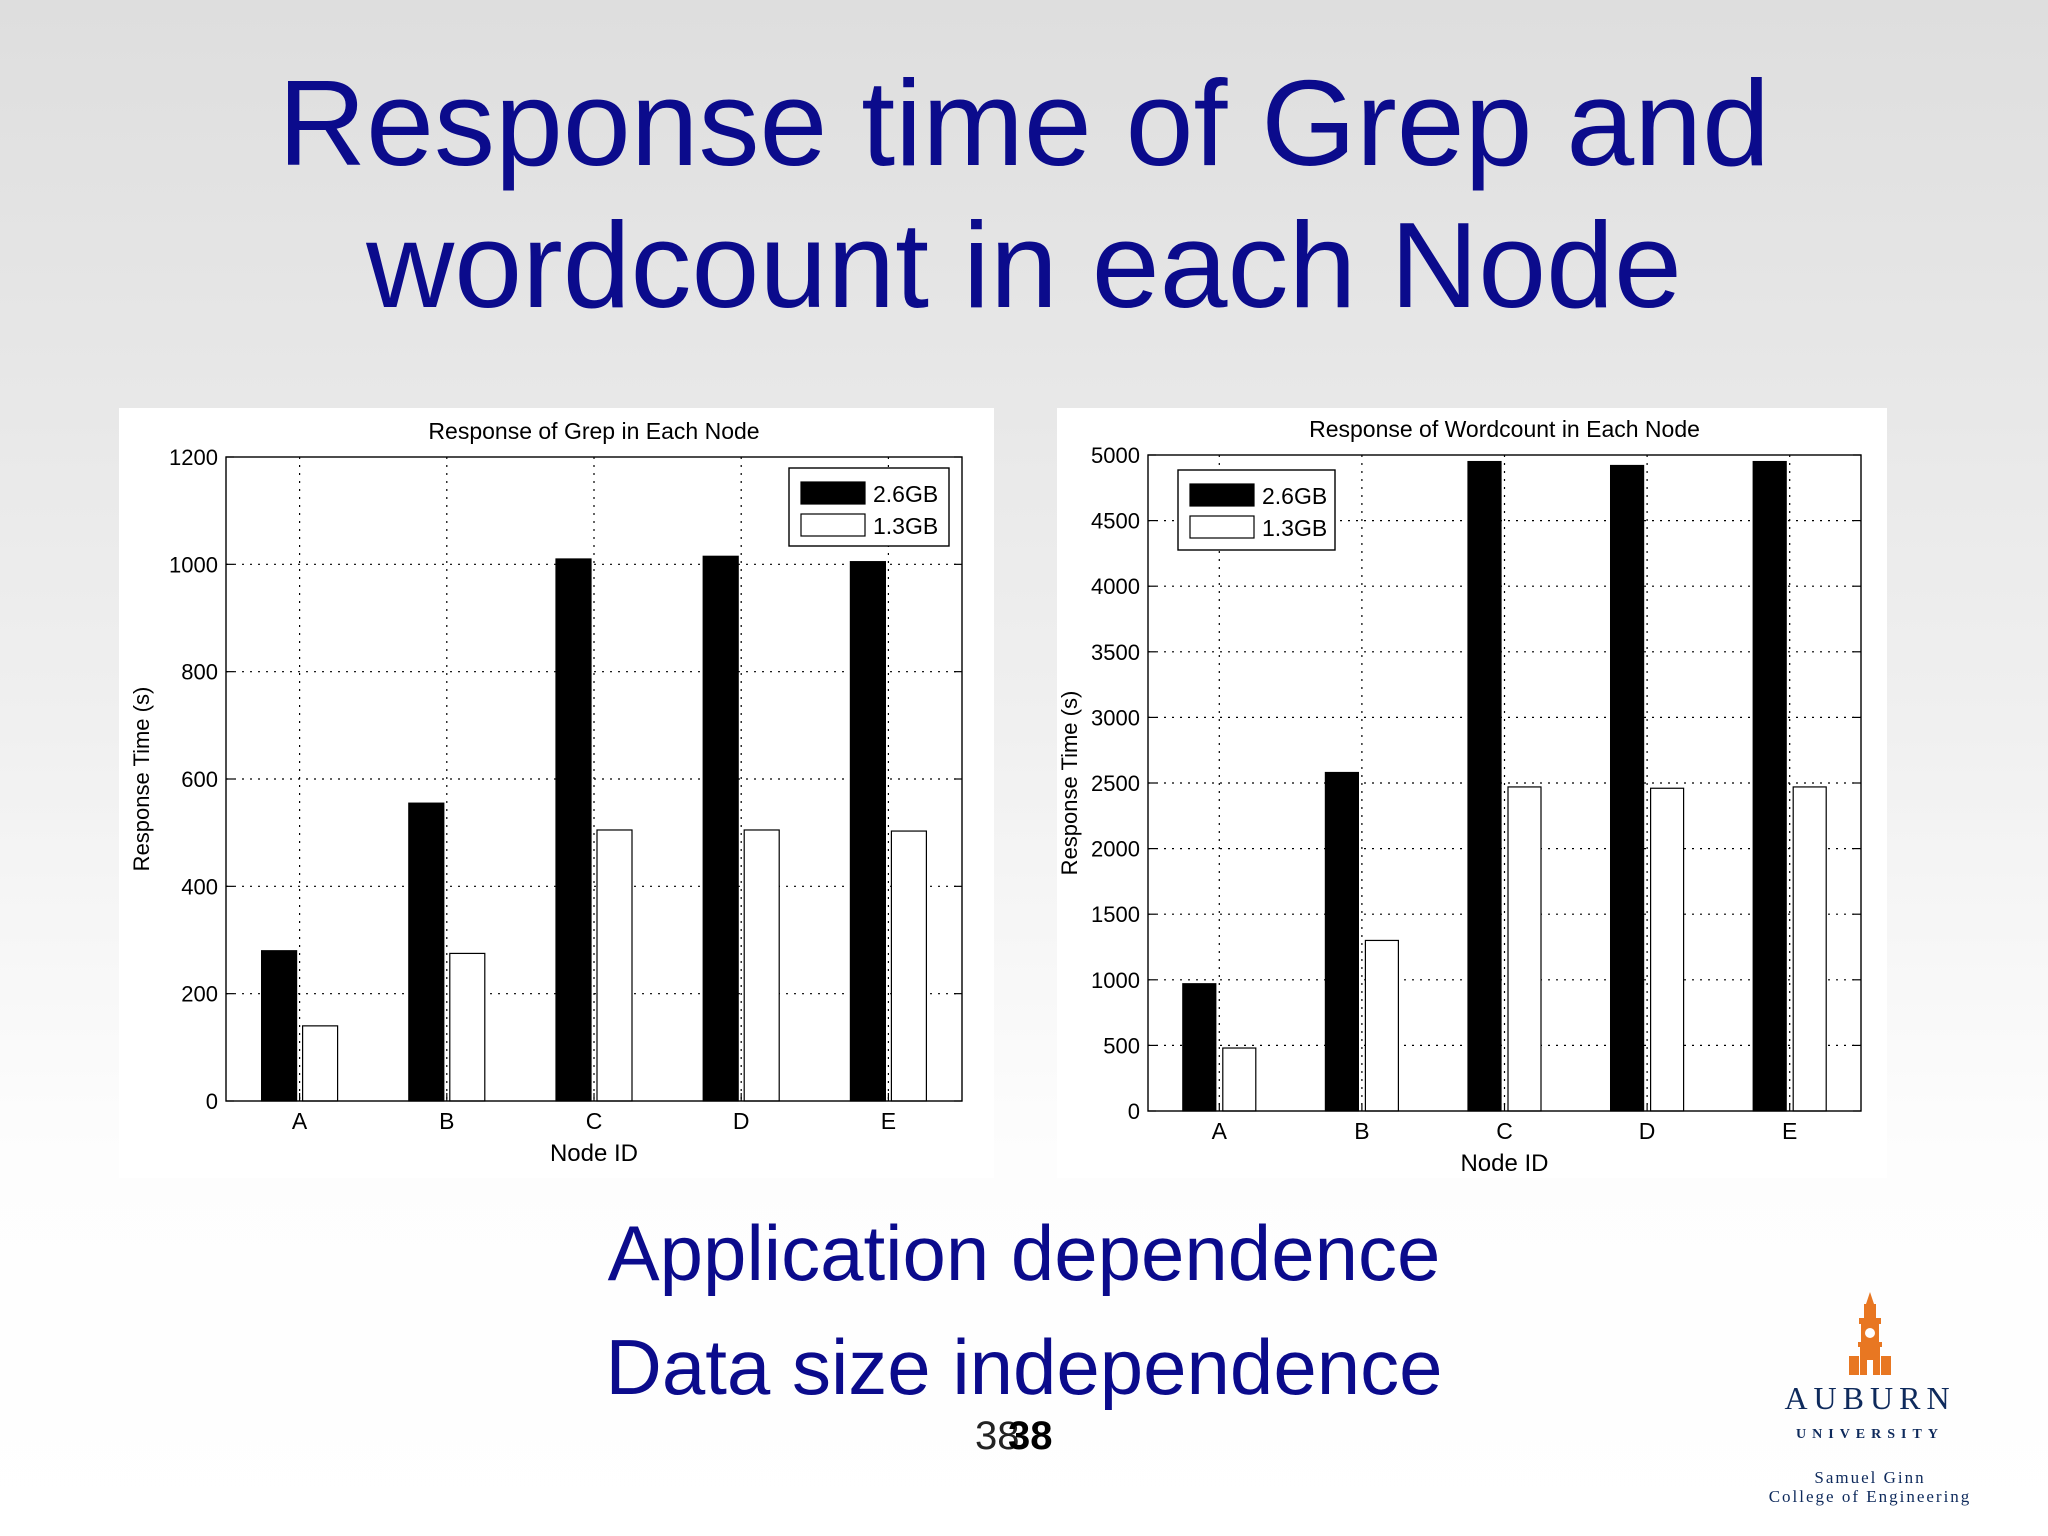 This screenshot has width=2048, height=1536. What do you see at coordinates (1870, 1398) in the screenshot?
I see `logo-auburn-text: AUBURN` at bounding box center [1870, 1398].